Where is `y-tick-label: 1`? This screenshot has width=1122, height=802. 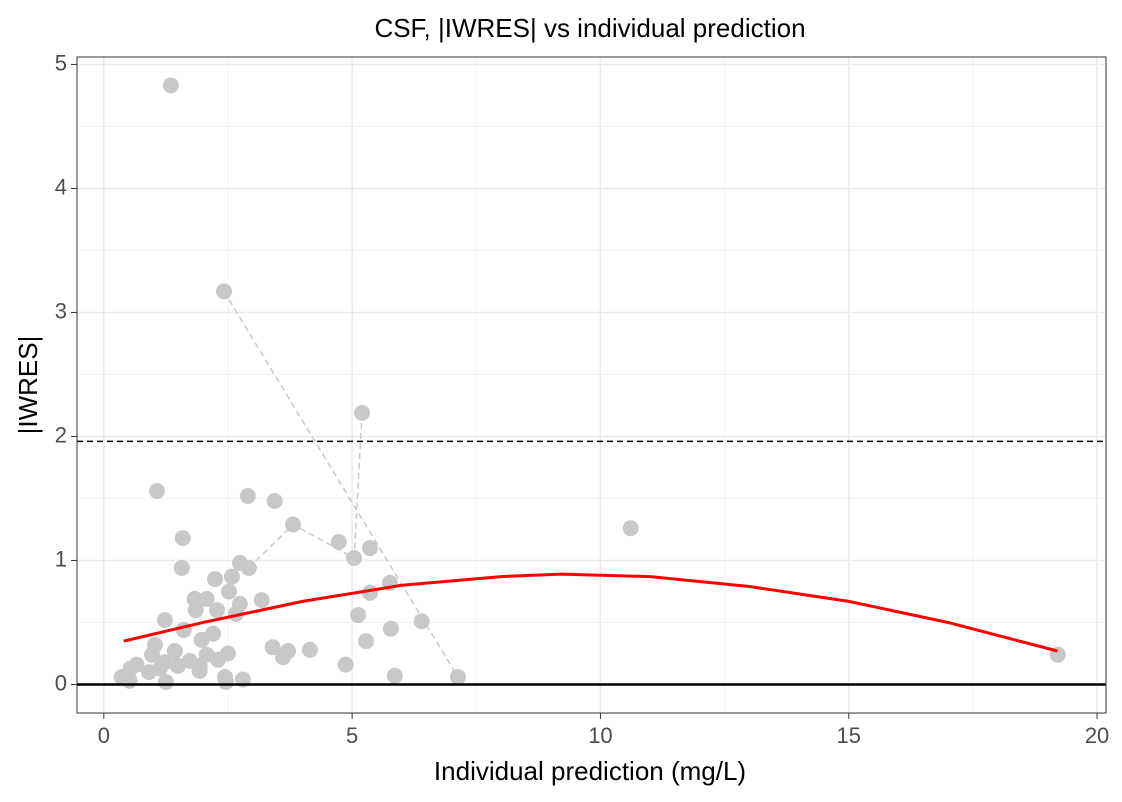
y-tick-label: 1 is located at coordinates (61, 558).